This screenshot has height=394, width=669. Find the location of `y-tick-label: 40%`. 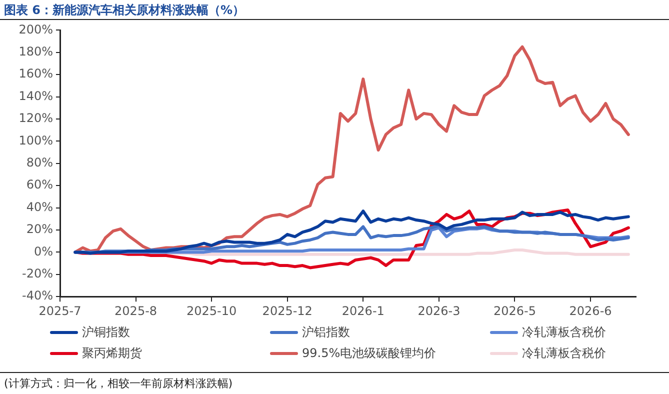

y-tick-label: 40% is located at coordinates (39, 207).